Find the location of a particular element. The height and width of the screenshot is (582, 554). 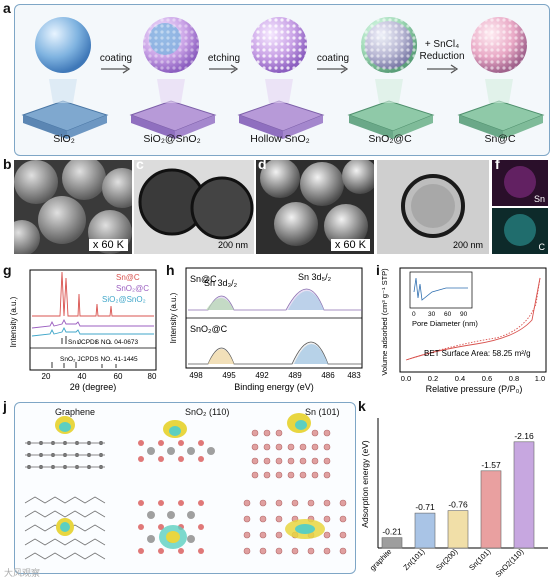

chart-ylabel: Adsorption energy (eV) is located at coordinates (365, 484).